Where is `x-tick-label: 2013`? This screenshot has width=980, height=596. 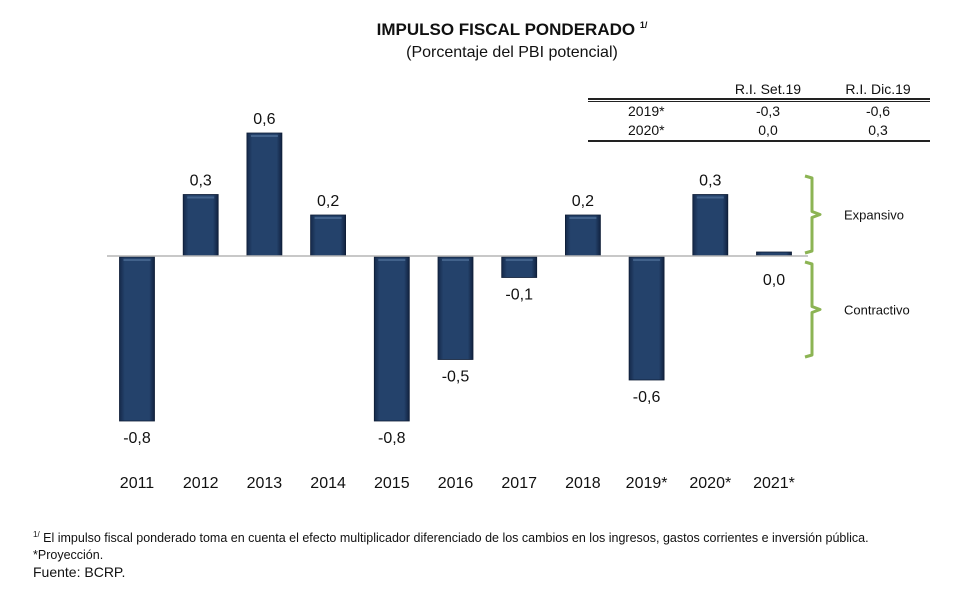 x-tick-label: 2013 is located at coordinates (265, 483).